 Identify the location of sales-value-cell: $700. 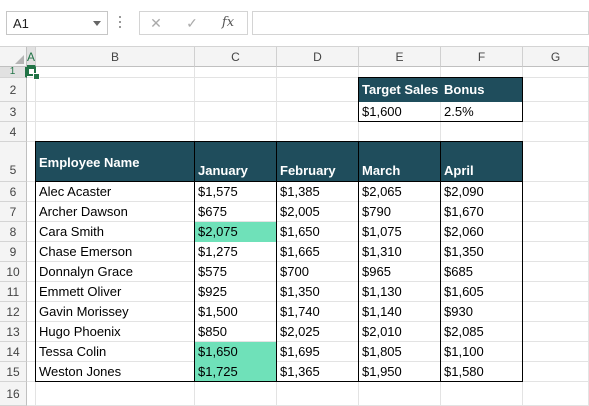
(294, 271).